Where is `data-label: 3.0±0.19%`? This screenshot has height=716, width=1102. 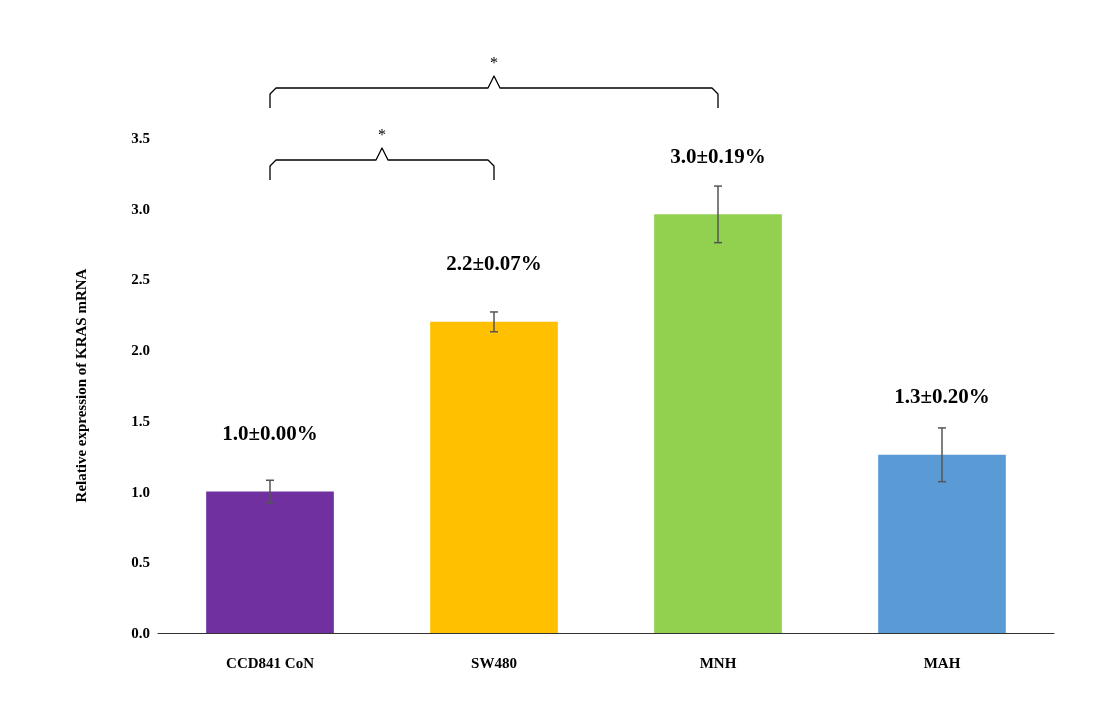 data-label: 3.0±0.19% is located at coordinates (718, 155).